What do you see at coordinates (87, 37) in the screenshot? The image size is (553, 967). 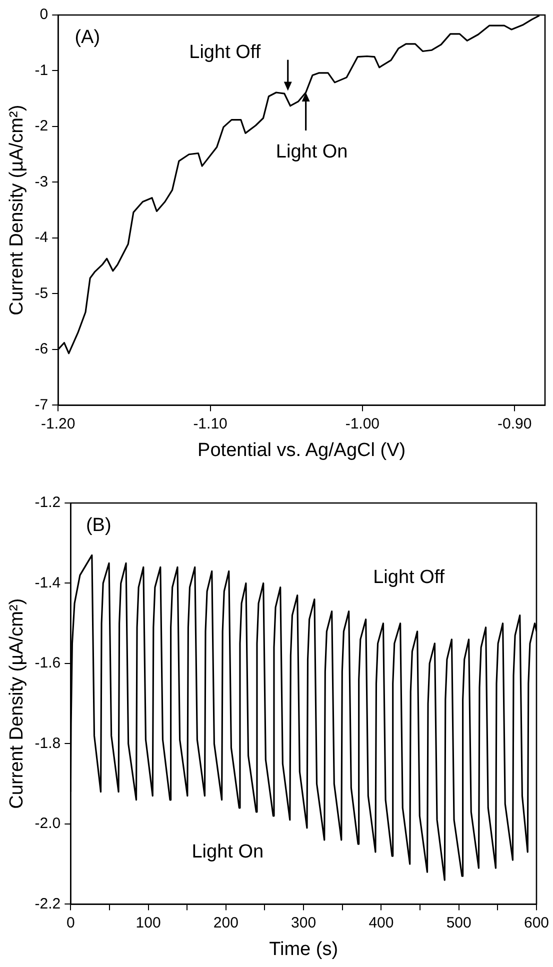 I see `annotation: (A)` at bounding box center [87, 37].